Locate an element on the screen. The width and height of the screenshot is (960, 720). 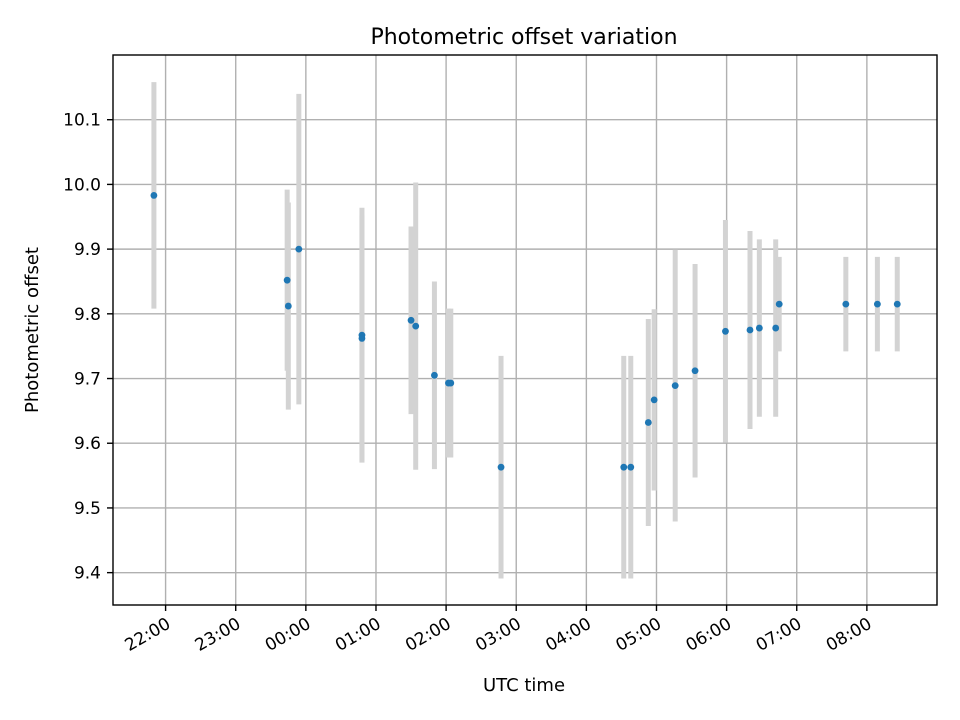
x-tick-label: 08:00 is located at coordinates (849, 635).